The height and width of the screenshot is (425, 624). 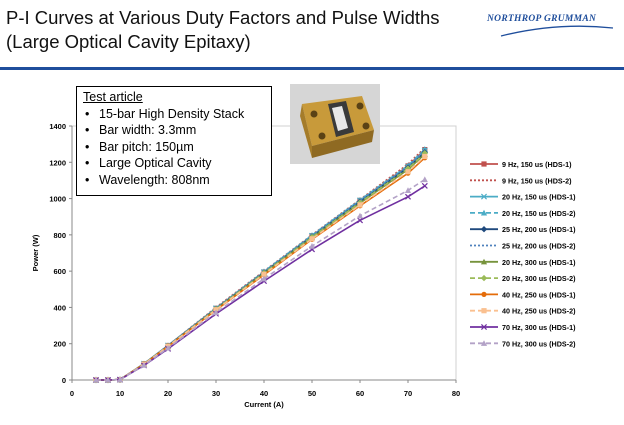 I want to click on diode-stack-icon, so click(x=335, y=124).